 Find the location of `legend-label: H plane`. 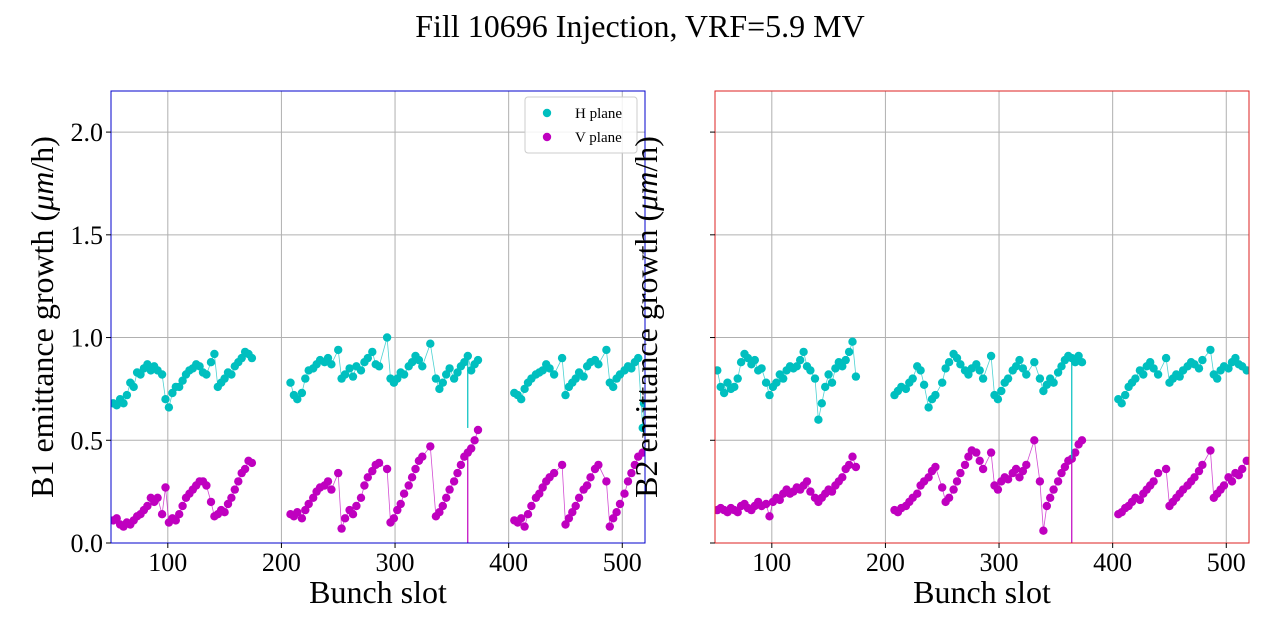

legend-label: H plane is located at coordinates (598, 114).